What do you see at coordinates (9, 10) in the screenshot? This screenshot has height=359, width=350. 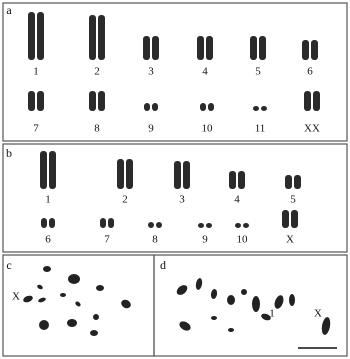 I see `panel-label: a` at bounding box center [9, 10].